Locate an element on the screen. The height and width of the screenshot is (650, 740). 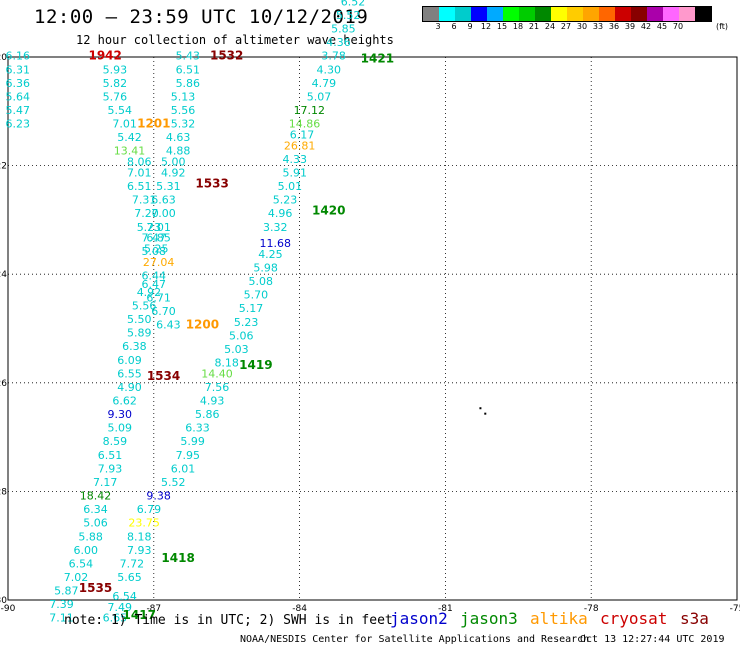
page-title: 12:00 – 23:59 UTC 10/12/2019 is located at coordinates (201, 17).